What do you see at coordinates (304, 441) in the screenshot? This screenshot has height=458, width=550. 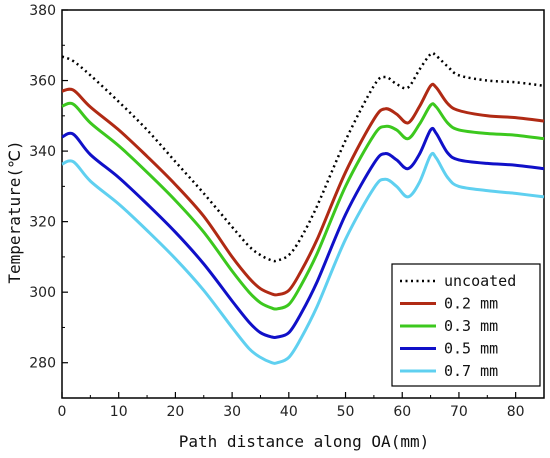 I see `x-axis-title: Path distance along OA(mm)` at bounding box center [304, 441].